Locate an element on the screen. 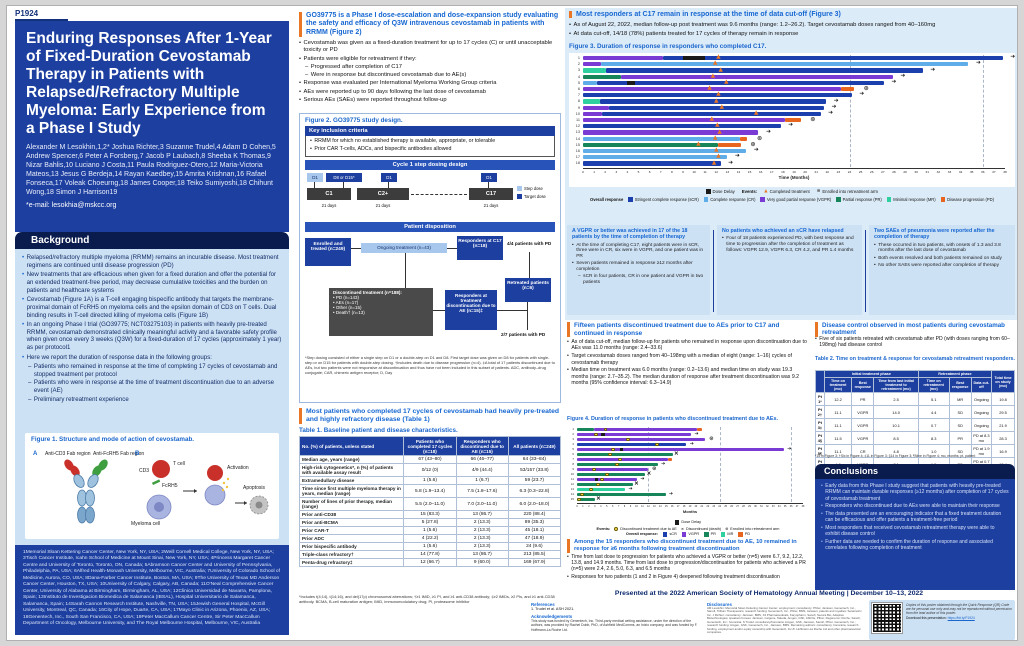 This screenshot has width=1024, height=646. legend-item: Stringent complete response (sCR) is located at coordinates (663, 199).